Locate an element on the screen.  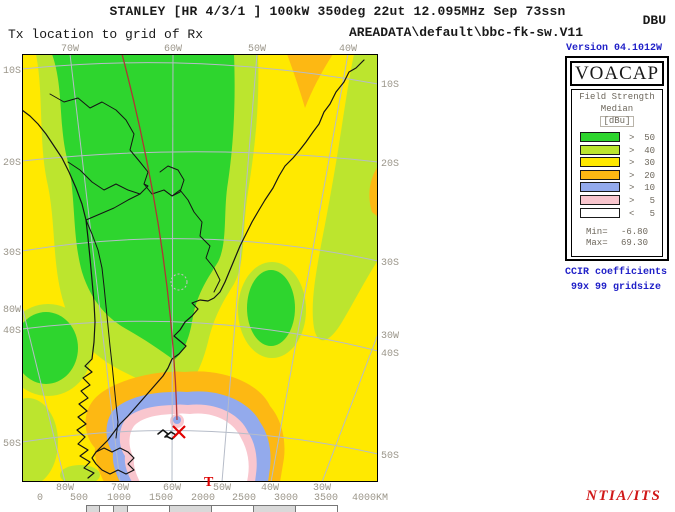
axis-right-4: 40S is located at coordinates (390, 354).